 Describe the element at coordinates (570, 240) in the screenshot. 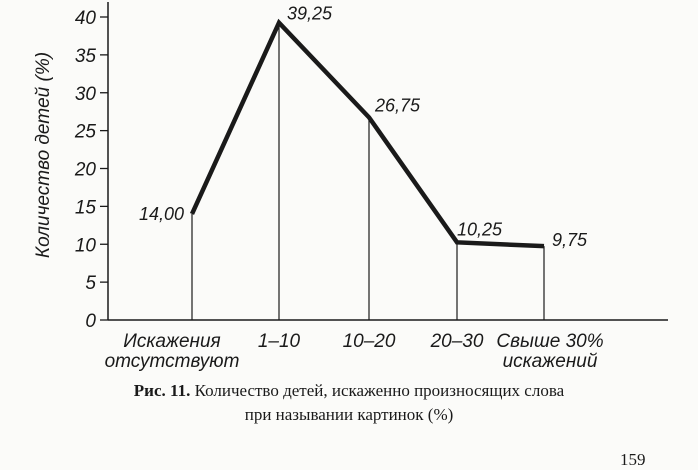

I see `data-label: 9,75` at that location.